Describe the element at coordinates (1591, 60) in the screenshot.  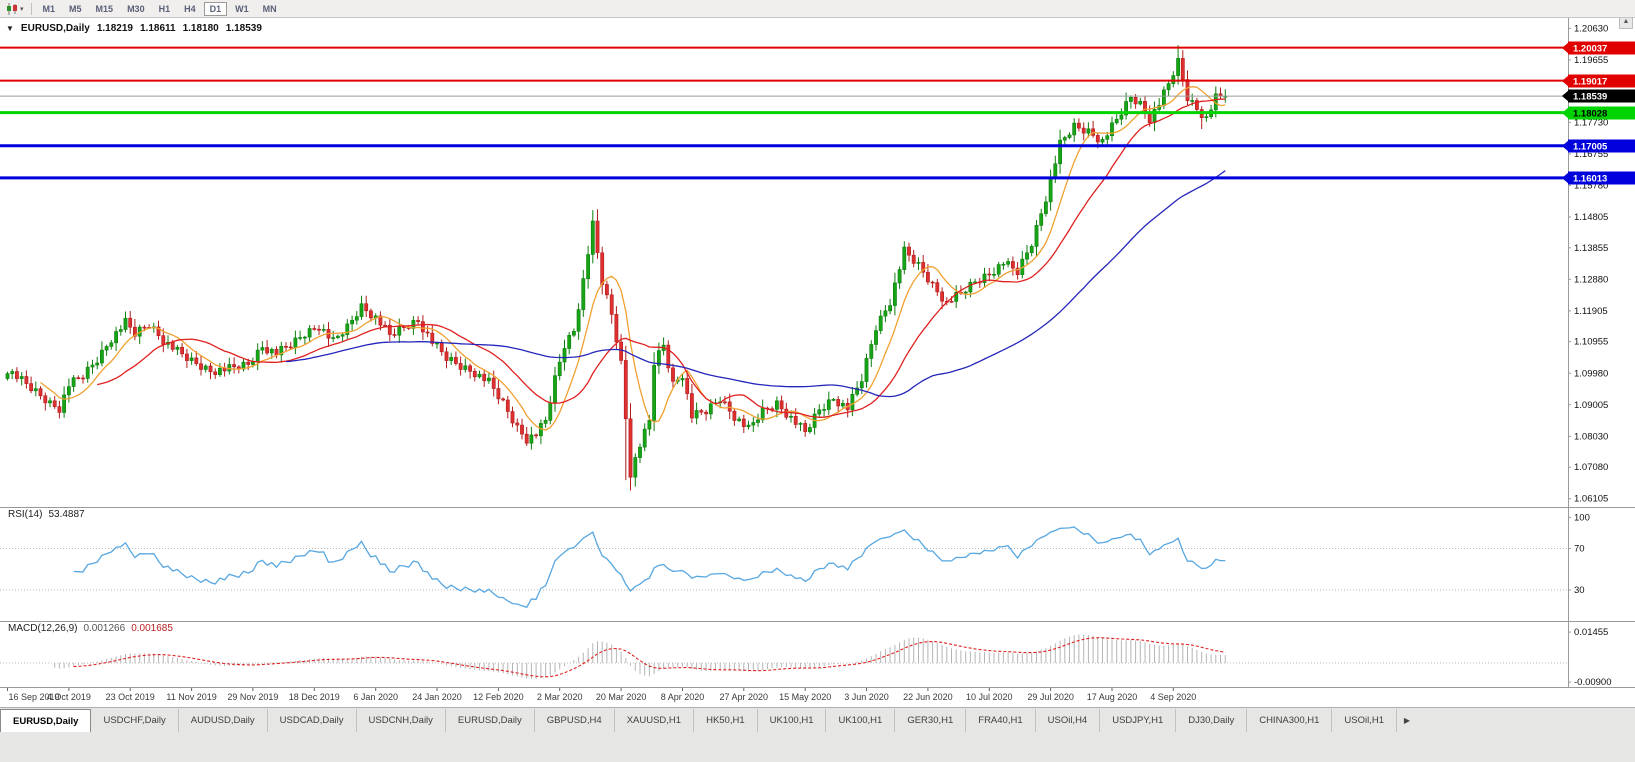
I see `svg-text: 1.19655` at that location.